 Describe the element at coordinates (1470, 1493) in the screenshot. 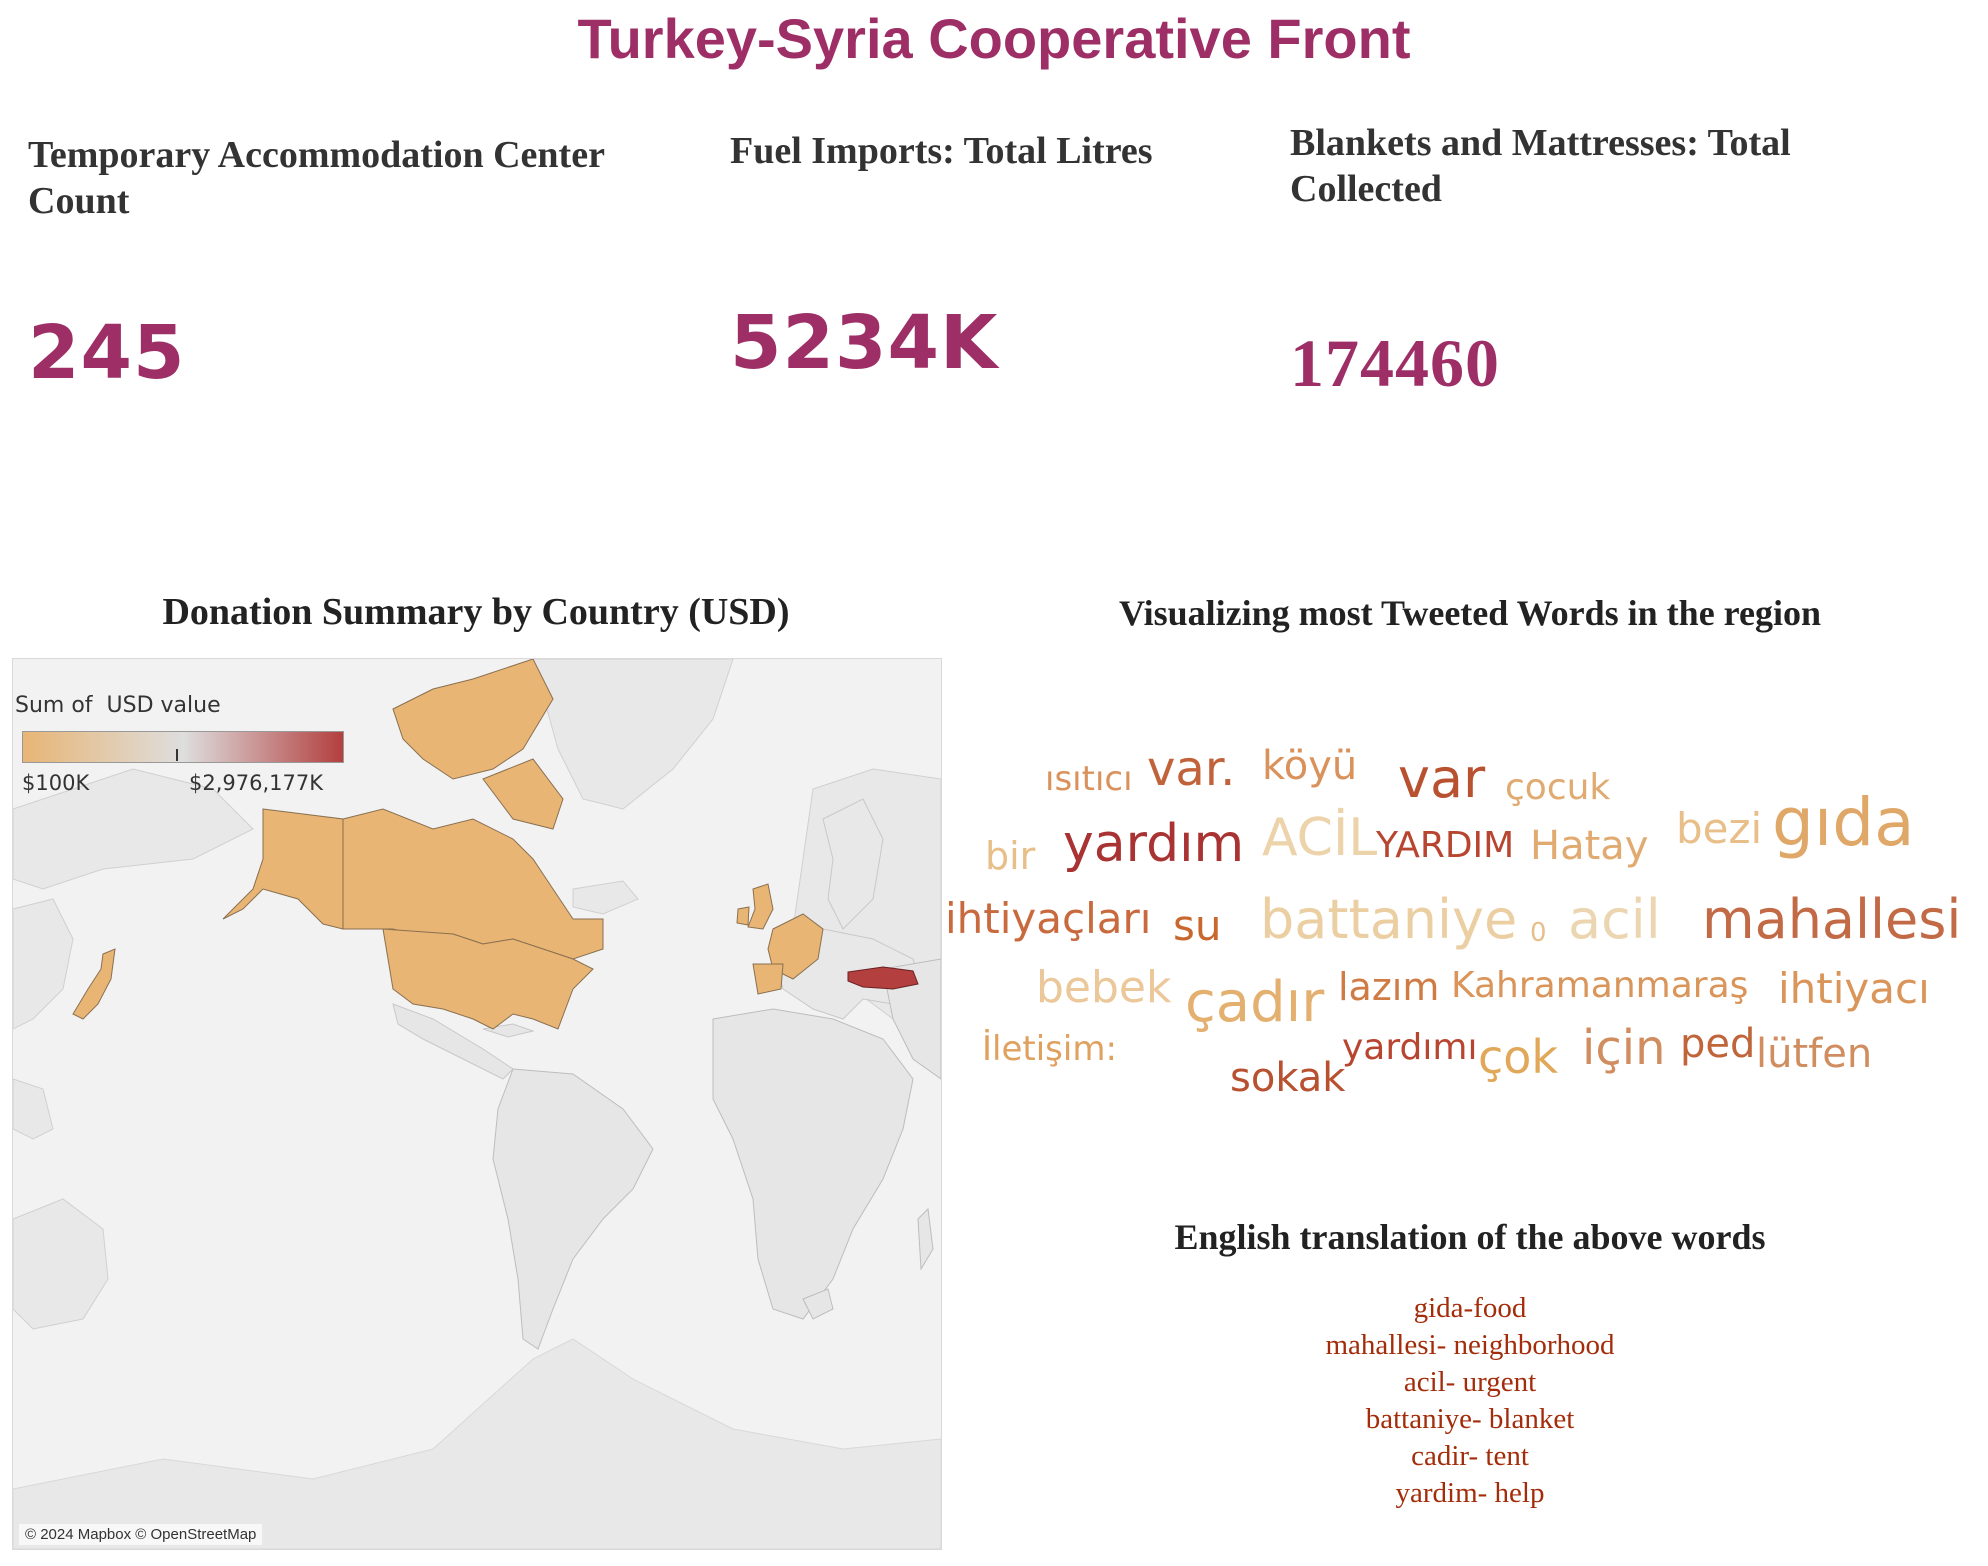

I see `translation-item: yardim- help` at that location.